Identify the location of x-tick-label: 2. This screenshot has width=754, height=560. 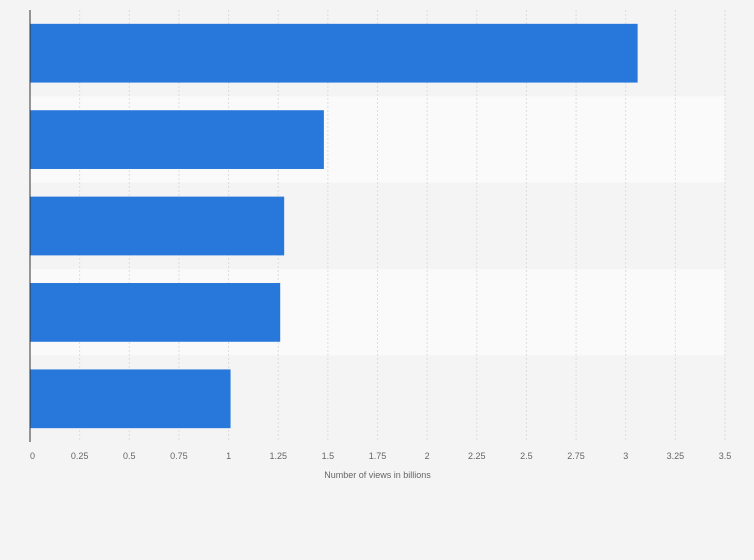
(427, 456).